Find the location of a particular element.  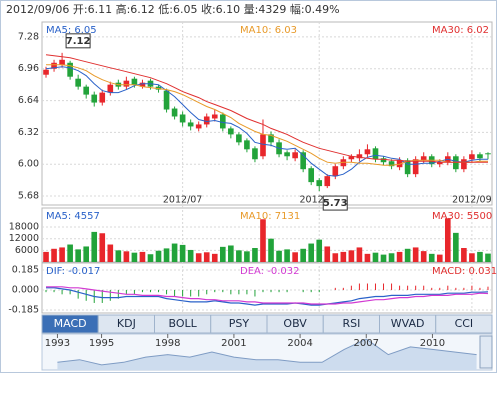

macd-panel is located at coordinates (267, 288).